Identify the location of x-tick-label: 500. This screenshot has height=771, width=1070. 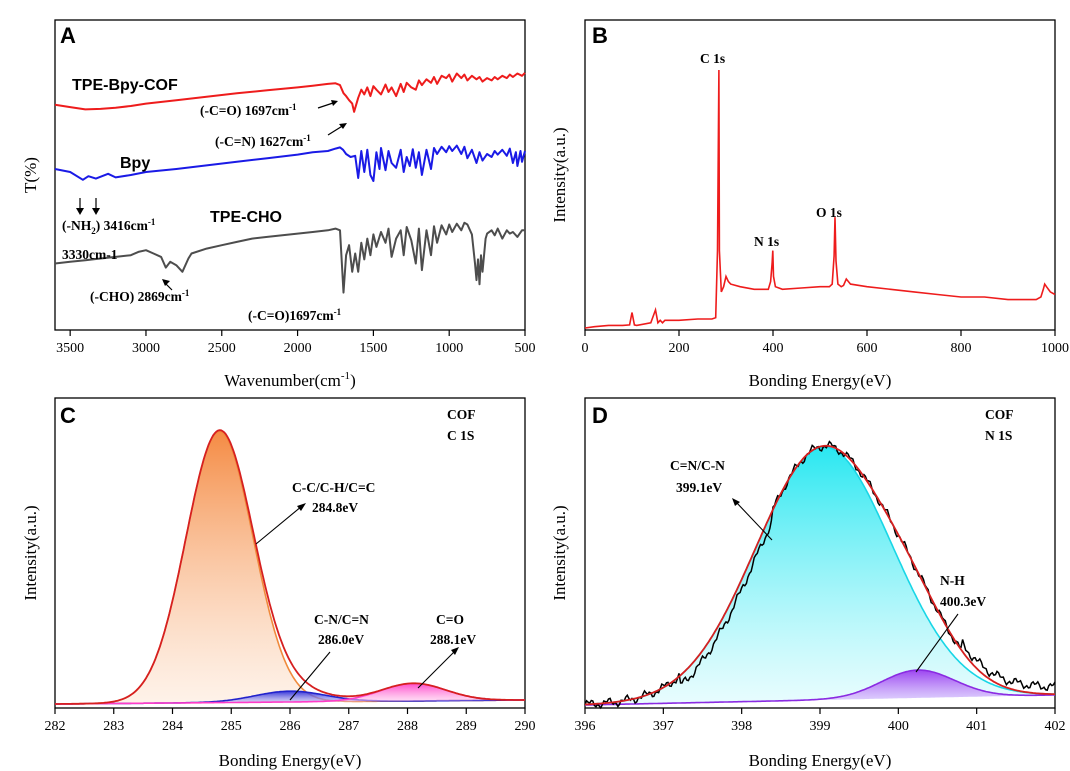
(525, 348).